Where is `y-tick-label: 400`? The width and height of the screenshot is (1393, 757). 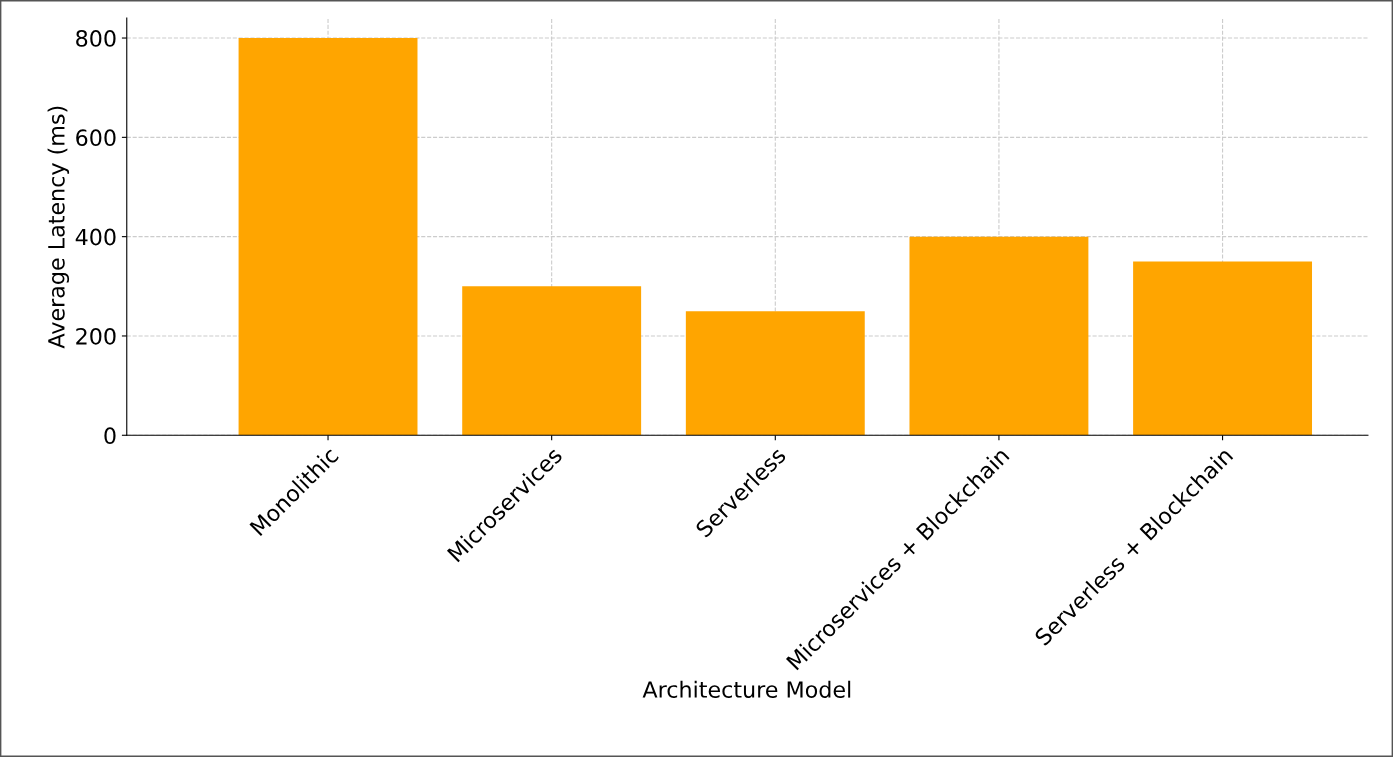 y-tick-label: 400 is located at coordinates (95, 237).